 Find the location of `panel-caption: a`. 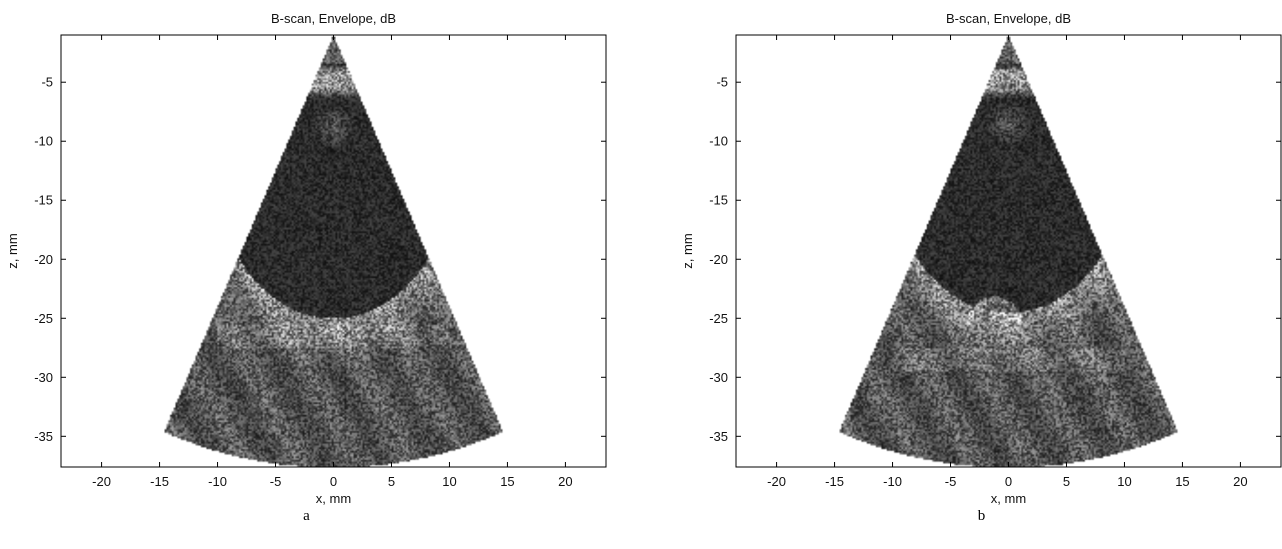

panel-caption: a is located at coordinates (306, 516).